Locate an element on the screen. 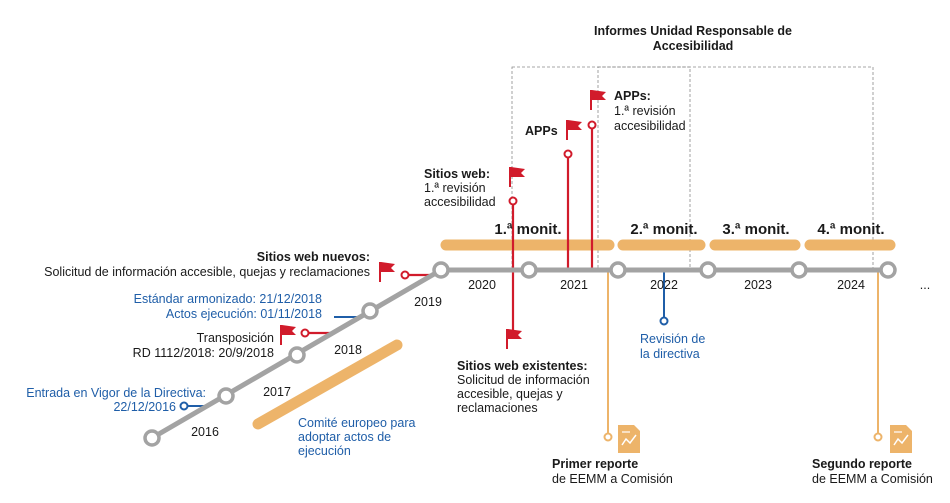  report-title-line2: Accesibilidad is located at coordinates (693, 46).